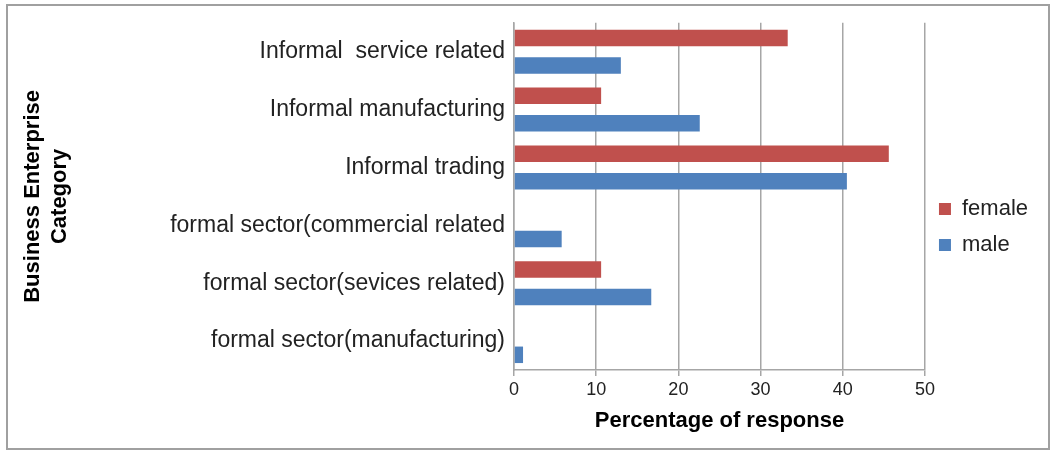 The height and width of the screenshot is (456, 1058). I want to click on x-tick-label: 30, so click(760, 388).